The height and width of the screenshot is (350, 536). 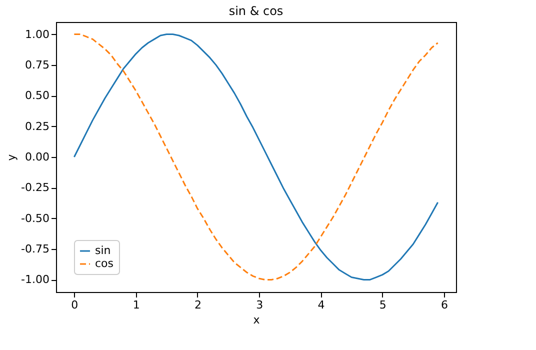 I want to click on x-tick-label: 4, so click(x=321, y=305).